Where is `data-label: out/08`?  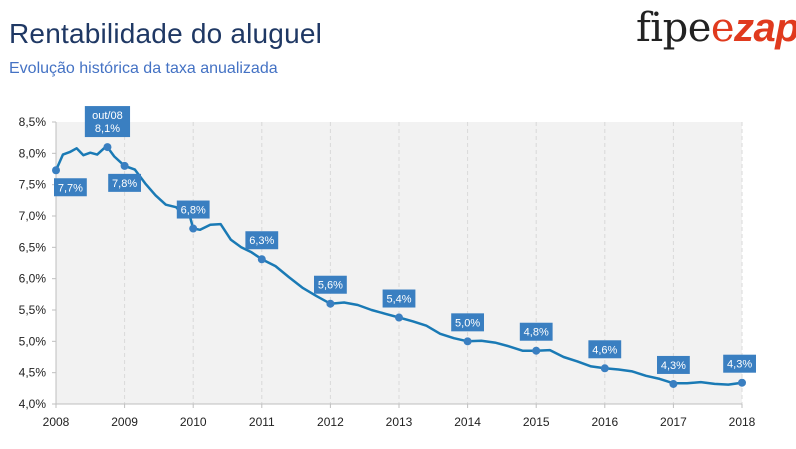 data-label: out/08 is located at coordinates (107, 116).